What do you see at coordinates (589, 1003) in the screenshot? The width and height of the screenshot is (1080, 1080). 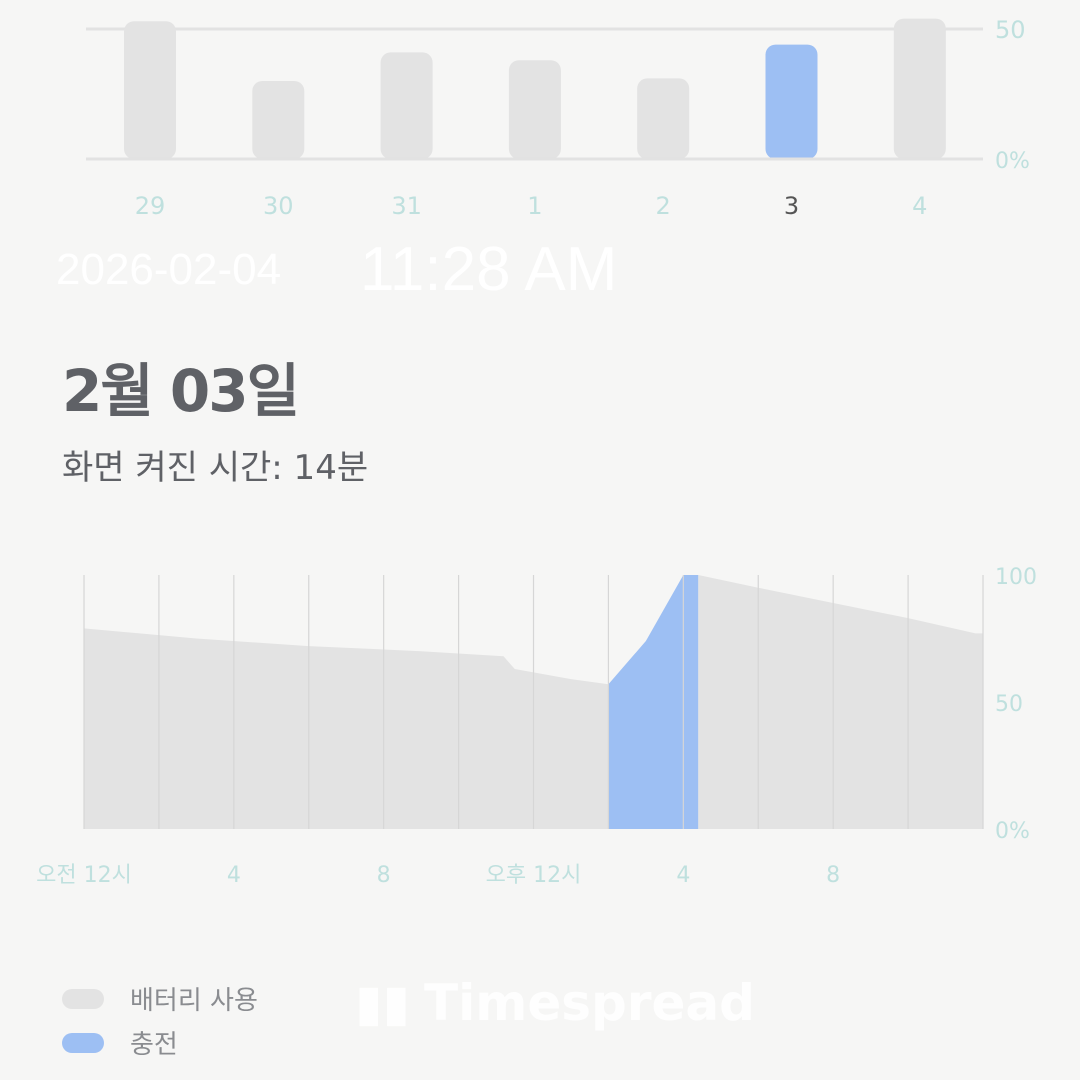 I see `watermark-text: Timespread` at bounding box center [589, 1003].